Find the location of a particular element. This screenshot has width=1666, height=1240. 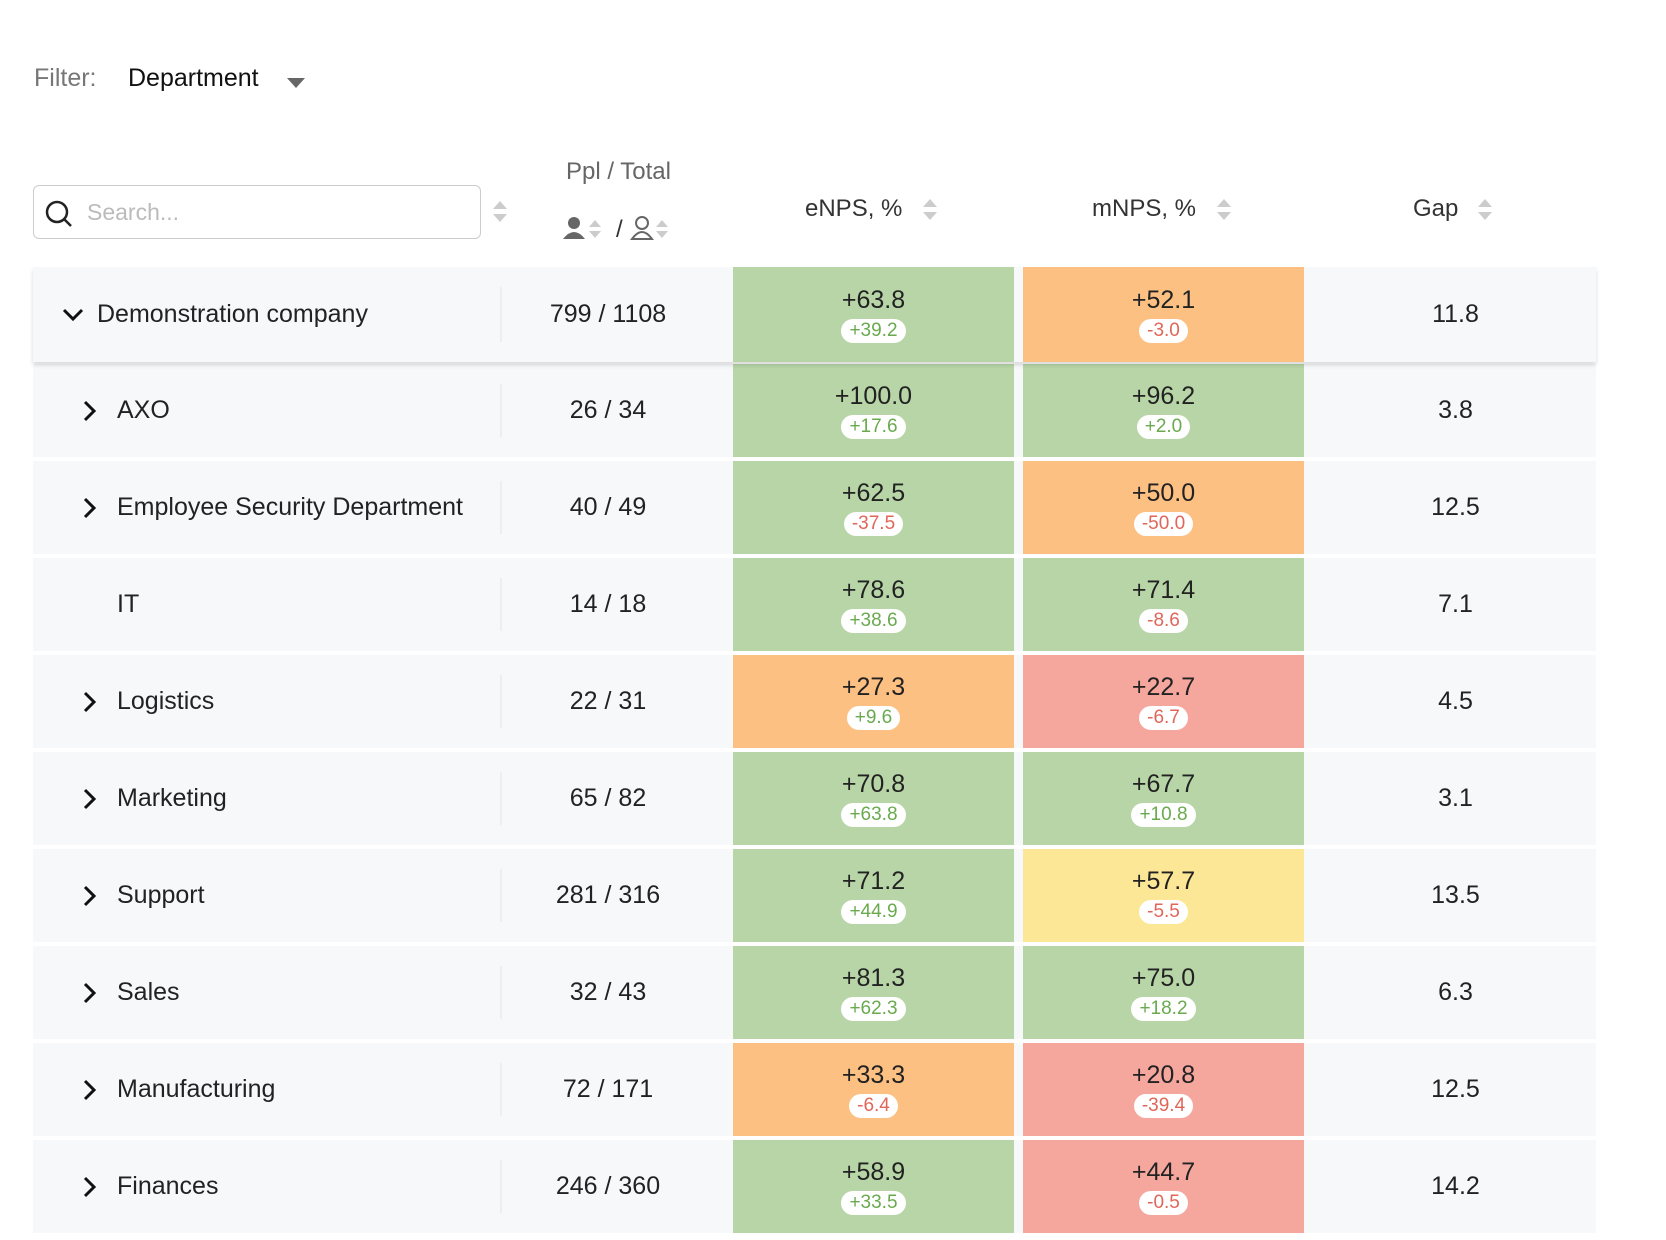

mnps-cell: +44.7 -0.5 is located at coordinates (1163, 1186).